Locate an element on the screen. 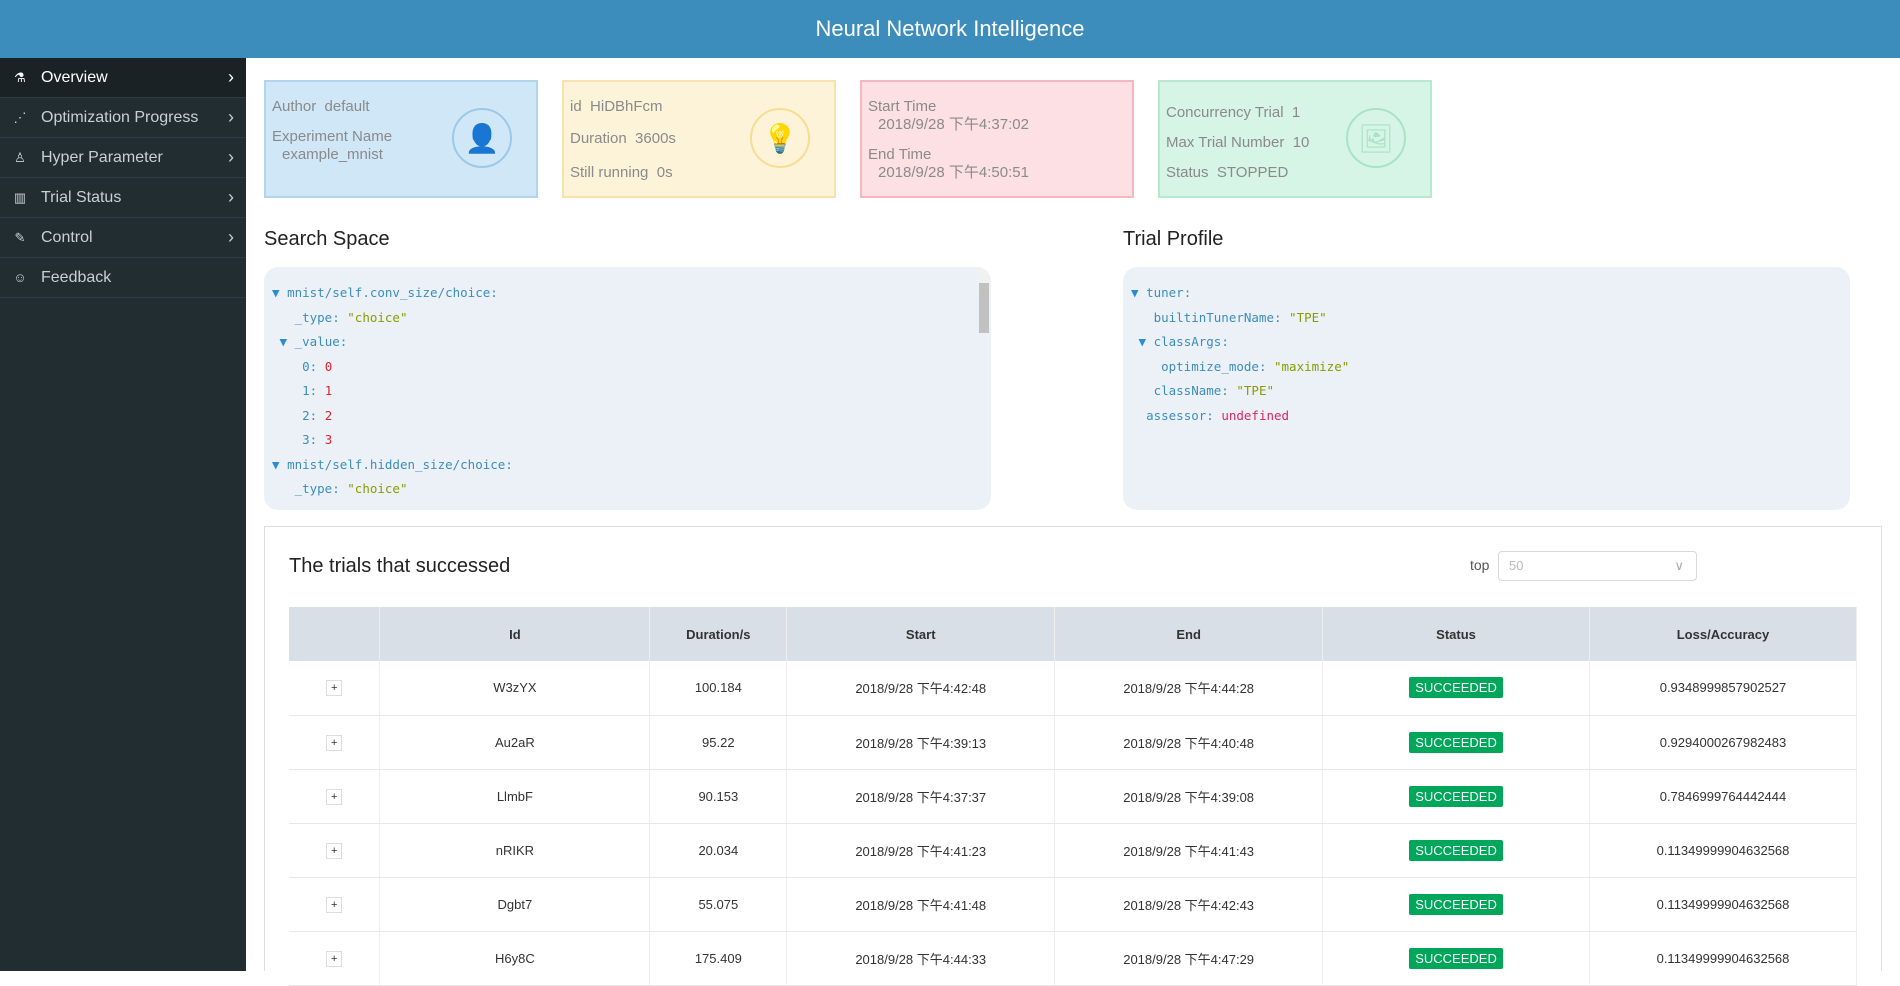  still-running-label: Still running is located at coordinates (609, 172).